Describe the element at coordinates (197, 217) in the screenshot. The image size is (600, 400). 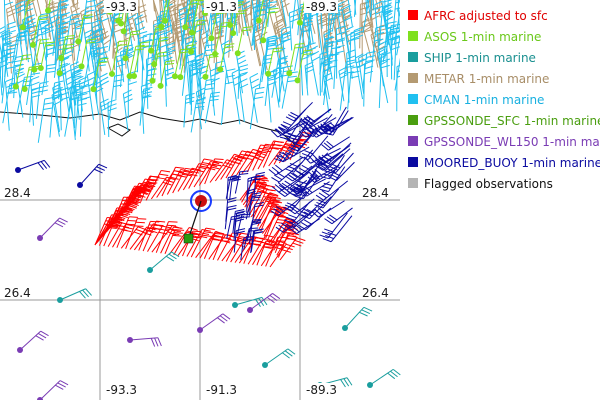
I see `station-marker` at that location.